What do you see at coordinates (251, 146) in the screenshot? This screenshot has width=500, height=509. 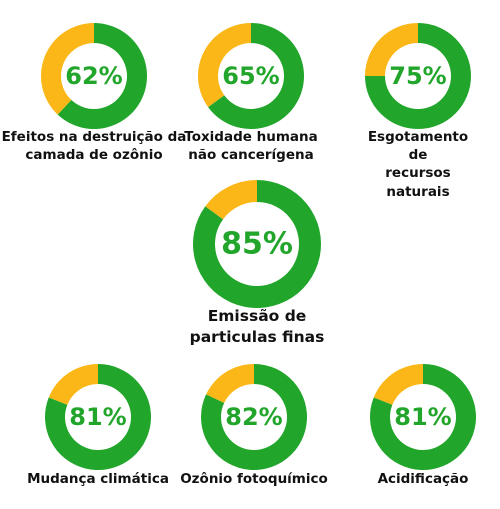 I see `donut-category-label: Toxidade humana não cancerígena` at bounding box center [251, 146].